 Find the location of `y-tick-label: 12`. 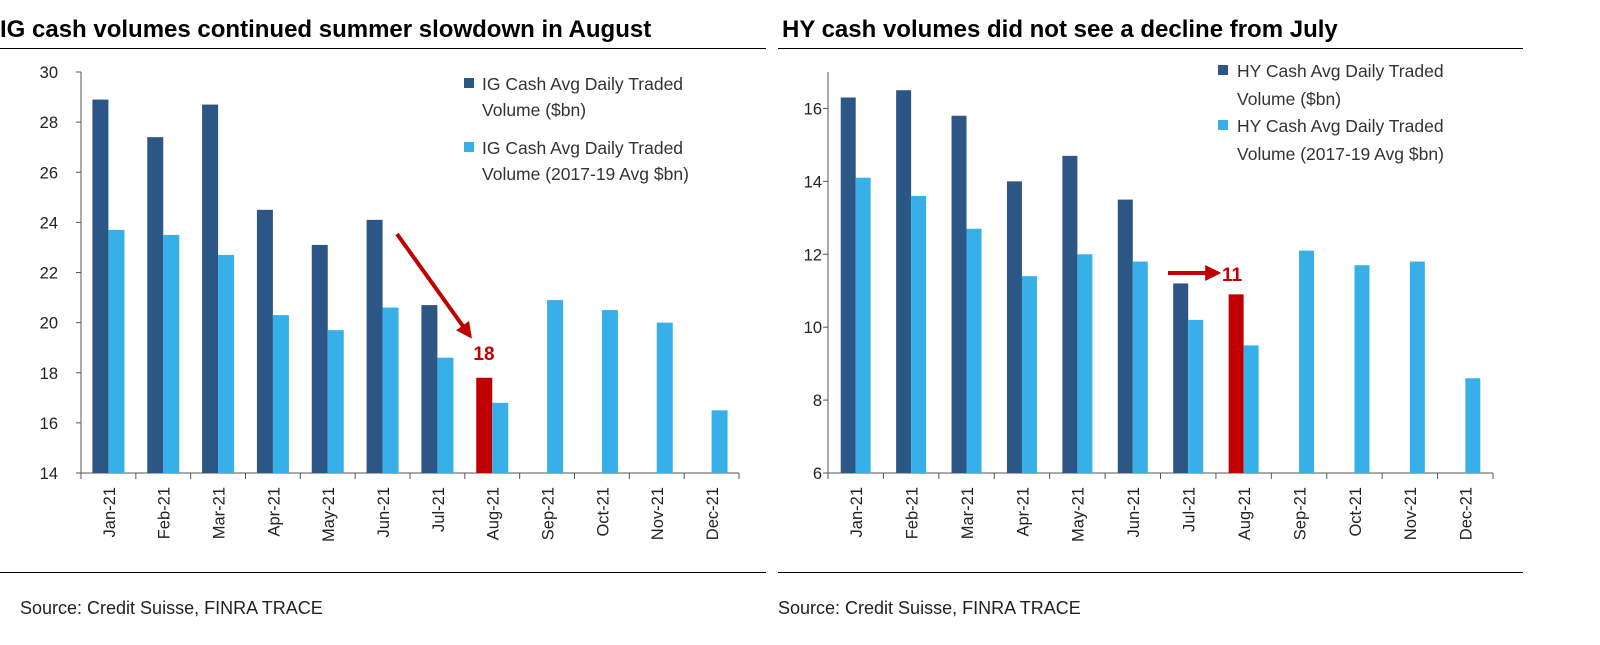

y-tick-label: 12 is located at coordinates (813, 255).